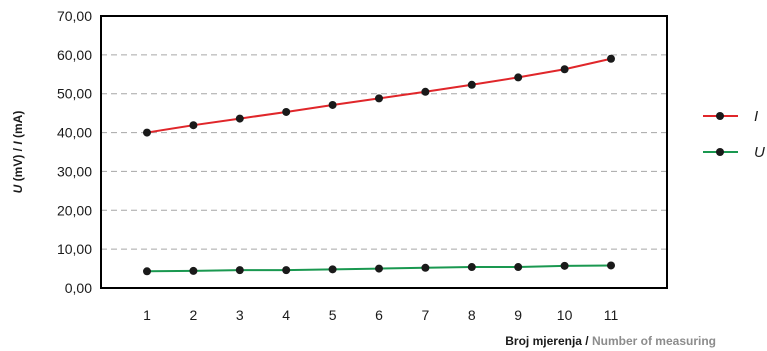  What do you see at coordinates (730, 116) in the screenshot?
I see `legend-item-I: I` at bounding box center [730, 116].